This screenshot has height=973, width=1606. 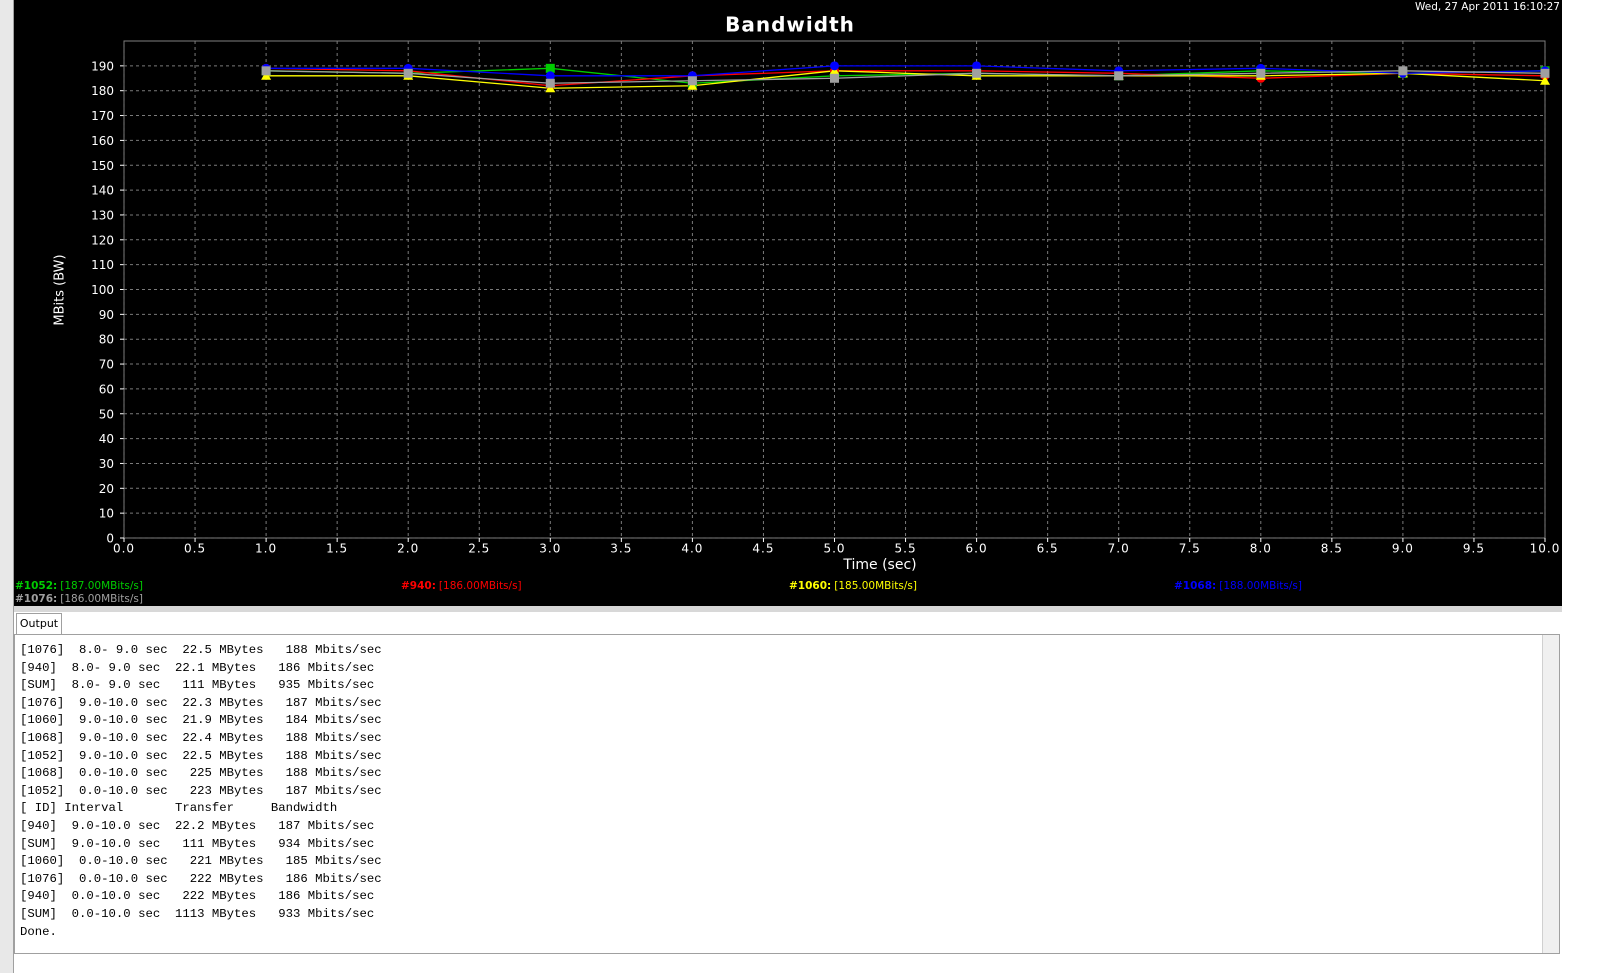 What do you see at coordinates (1261, 549) in the screenshot?
I see `x-tick-label: 8.0` at bounding box center [1261, 549].